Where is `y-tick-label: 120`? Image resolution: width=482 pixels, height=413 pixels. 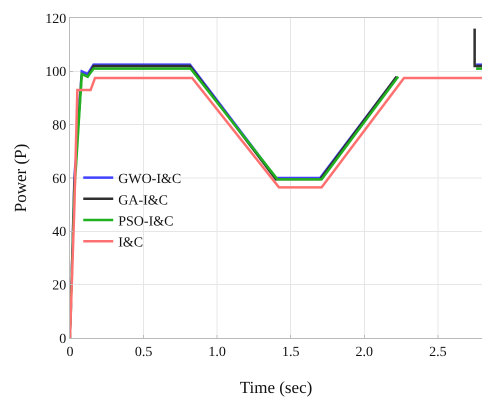 y-tick-label: 120 is located at coordinates (55, 19).